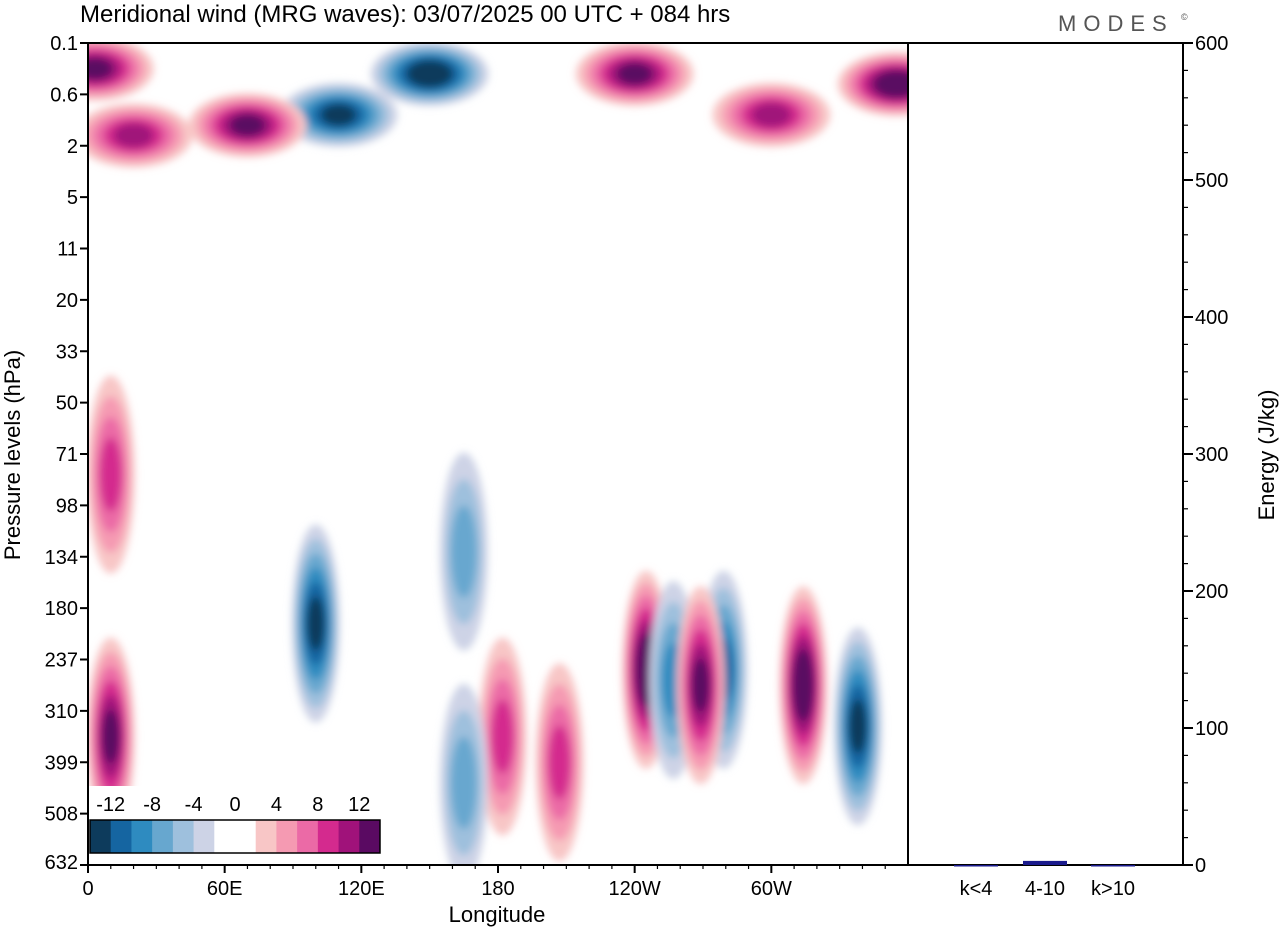 The width and height of the screenshot is (1280, 930). Describe the element at coordinates (1113, 866) in the screenshot. I see `energy-bar-k10` at that location.